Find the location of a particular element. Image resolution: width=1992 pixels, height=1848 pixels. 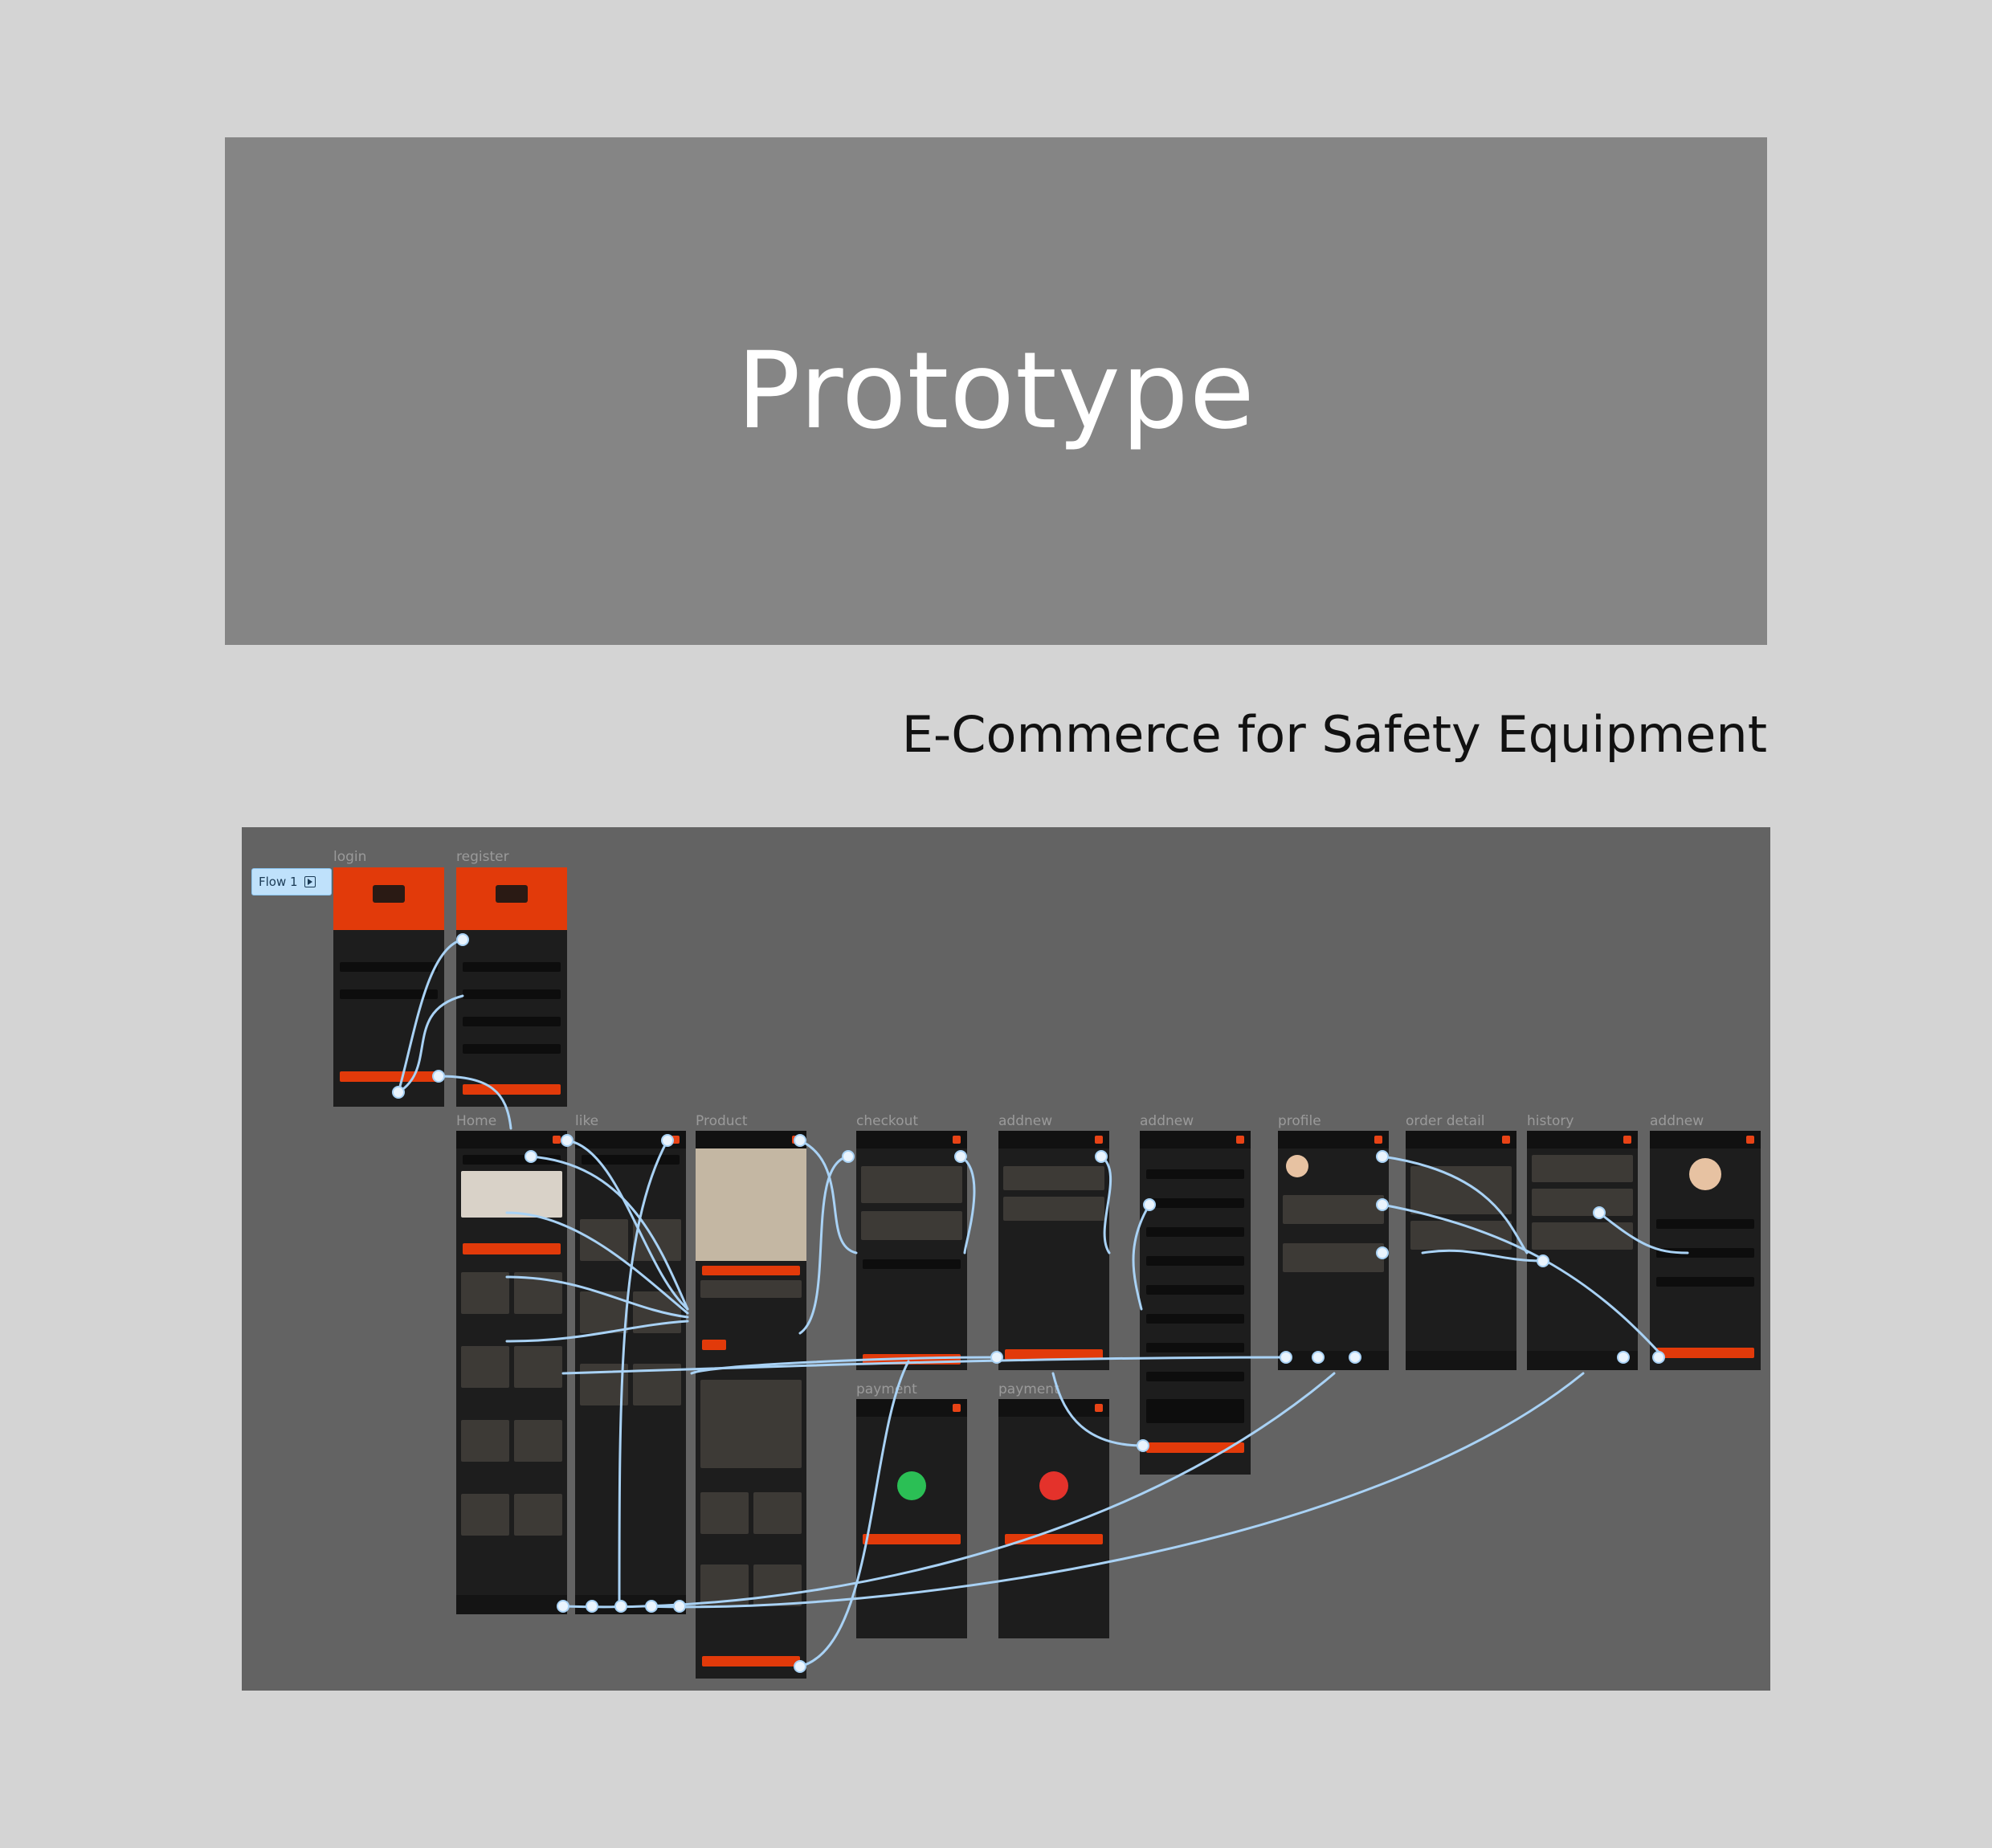

frame-order-detail is located at coordinates (1461, 1250).